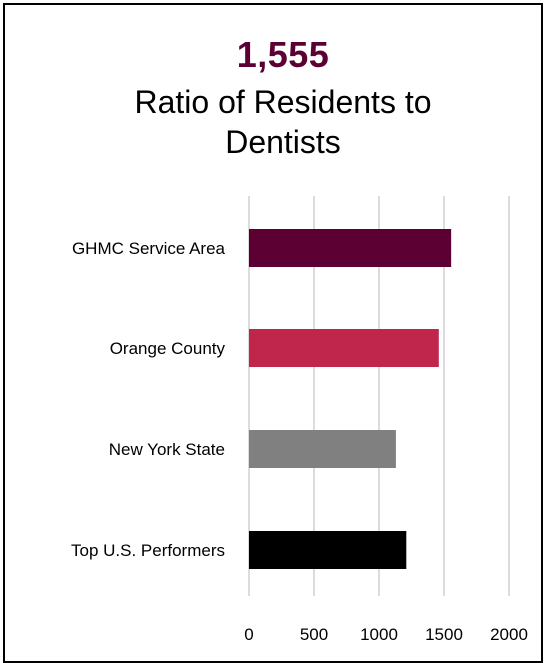  Describe the element at coordinates (148, 550) in the screenshot. I see `category-label: Top U.S. Performers` at that location.